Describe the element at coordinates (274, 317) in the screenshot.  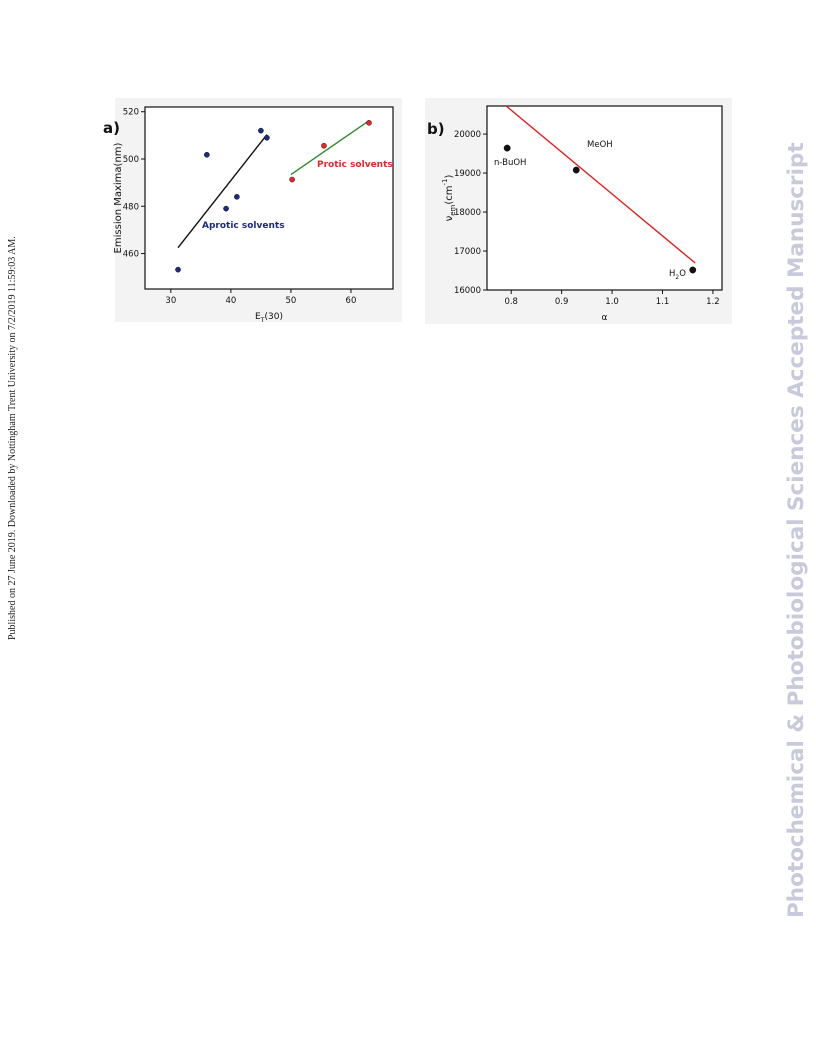
I see `x-axis-label-part: (30)` at that location.